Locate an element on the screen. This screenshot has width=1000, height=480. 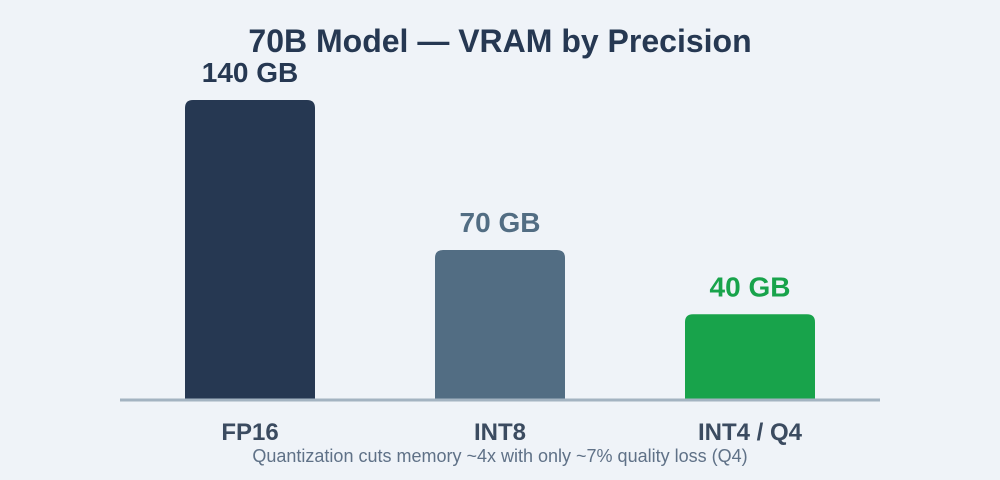
category-labels-group: FP16 INT8 INT4 / Q4 is located at coordinates (511, 432).